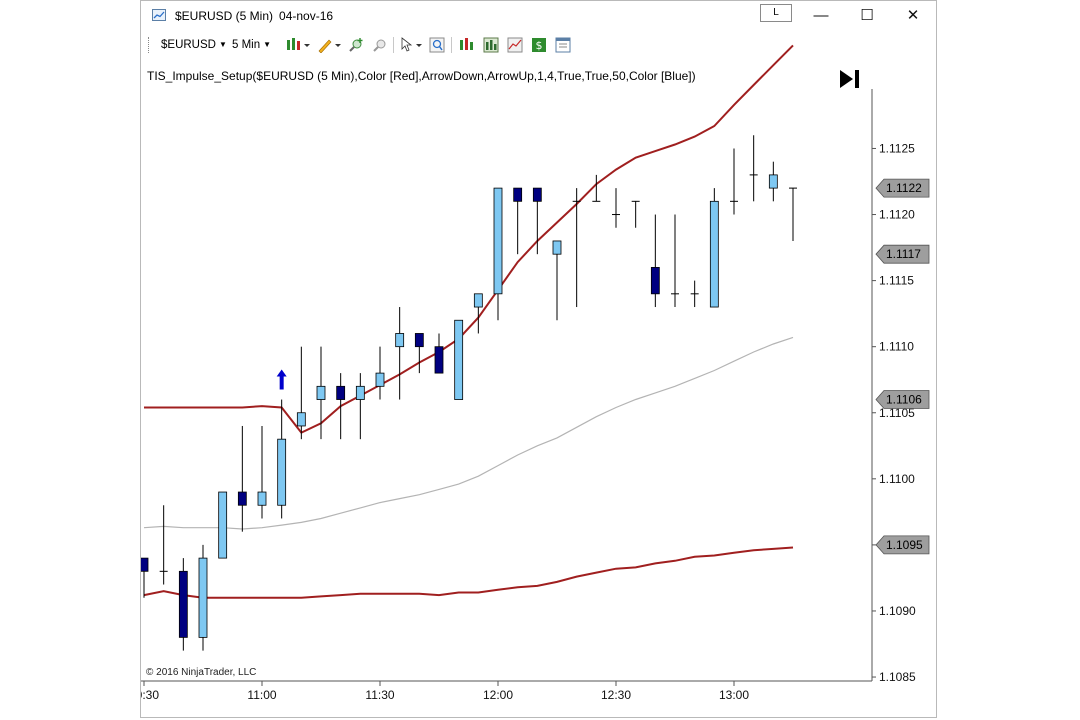 Image resolution: width=1080 pixels, height=720 pixels. I want to click on indicators-icon, so click(491, 45).